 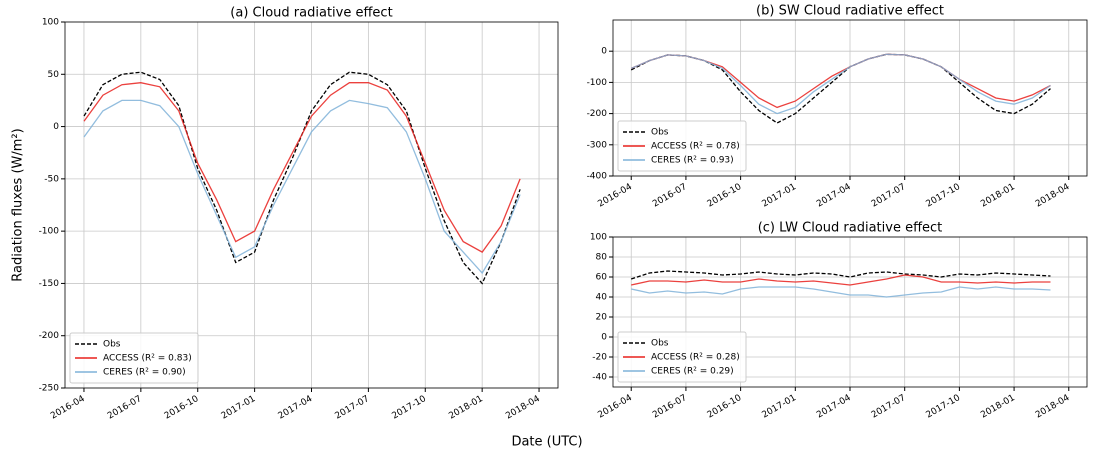 What do you see at coordinates (599, 378) in the screenshot?
I see `y-tick-label: -40` at bounding box center [599, 378].